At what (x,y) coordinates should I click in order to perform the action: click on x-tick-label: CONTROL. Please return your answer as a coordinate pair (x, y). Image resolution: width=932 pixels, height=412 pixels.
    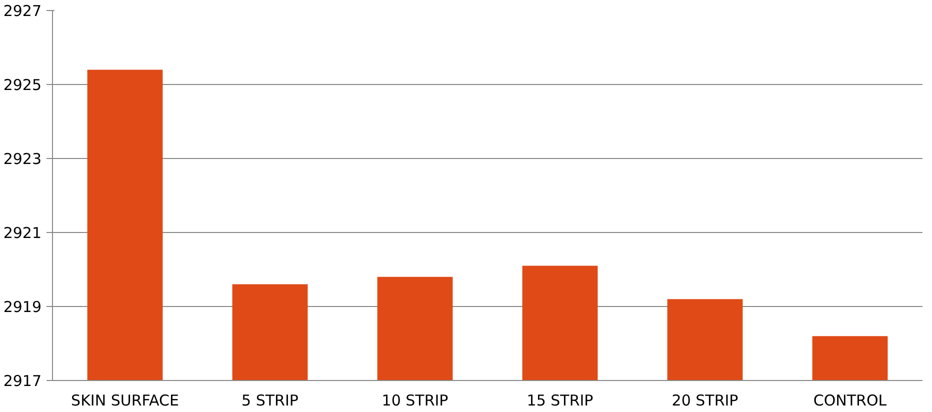
    Looking at the image, I should click on (850, 401).